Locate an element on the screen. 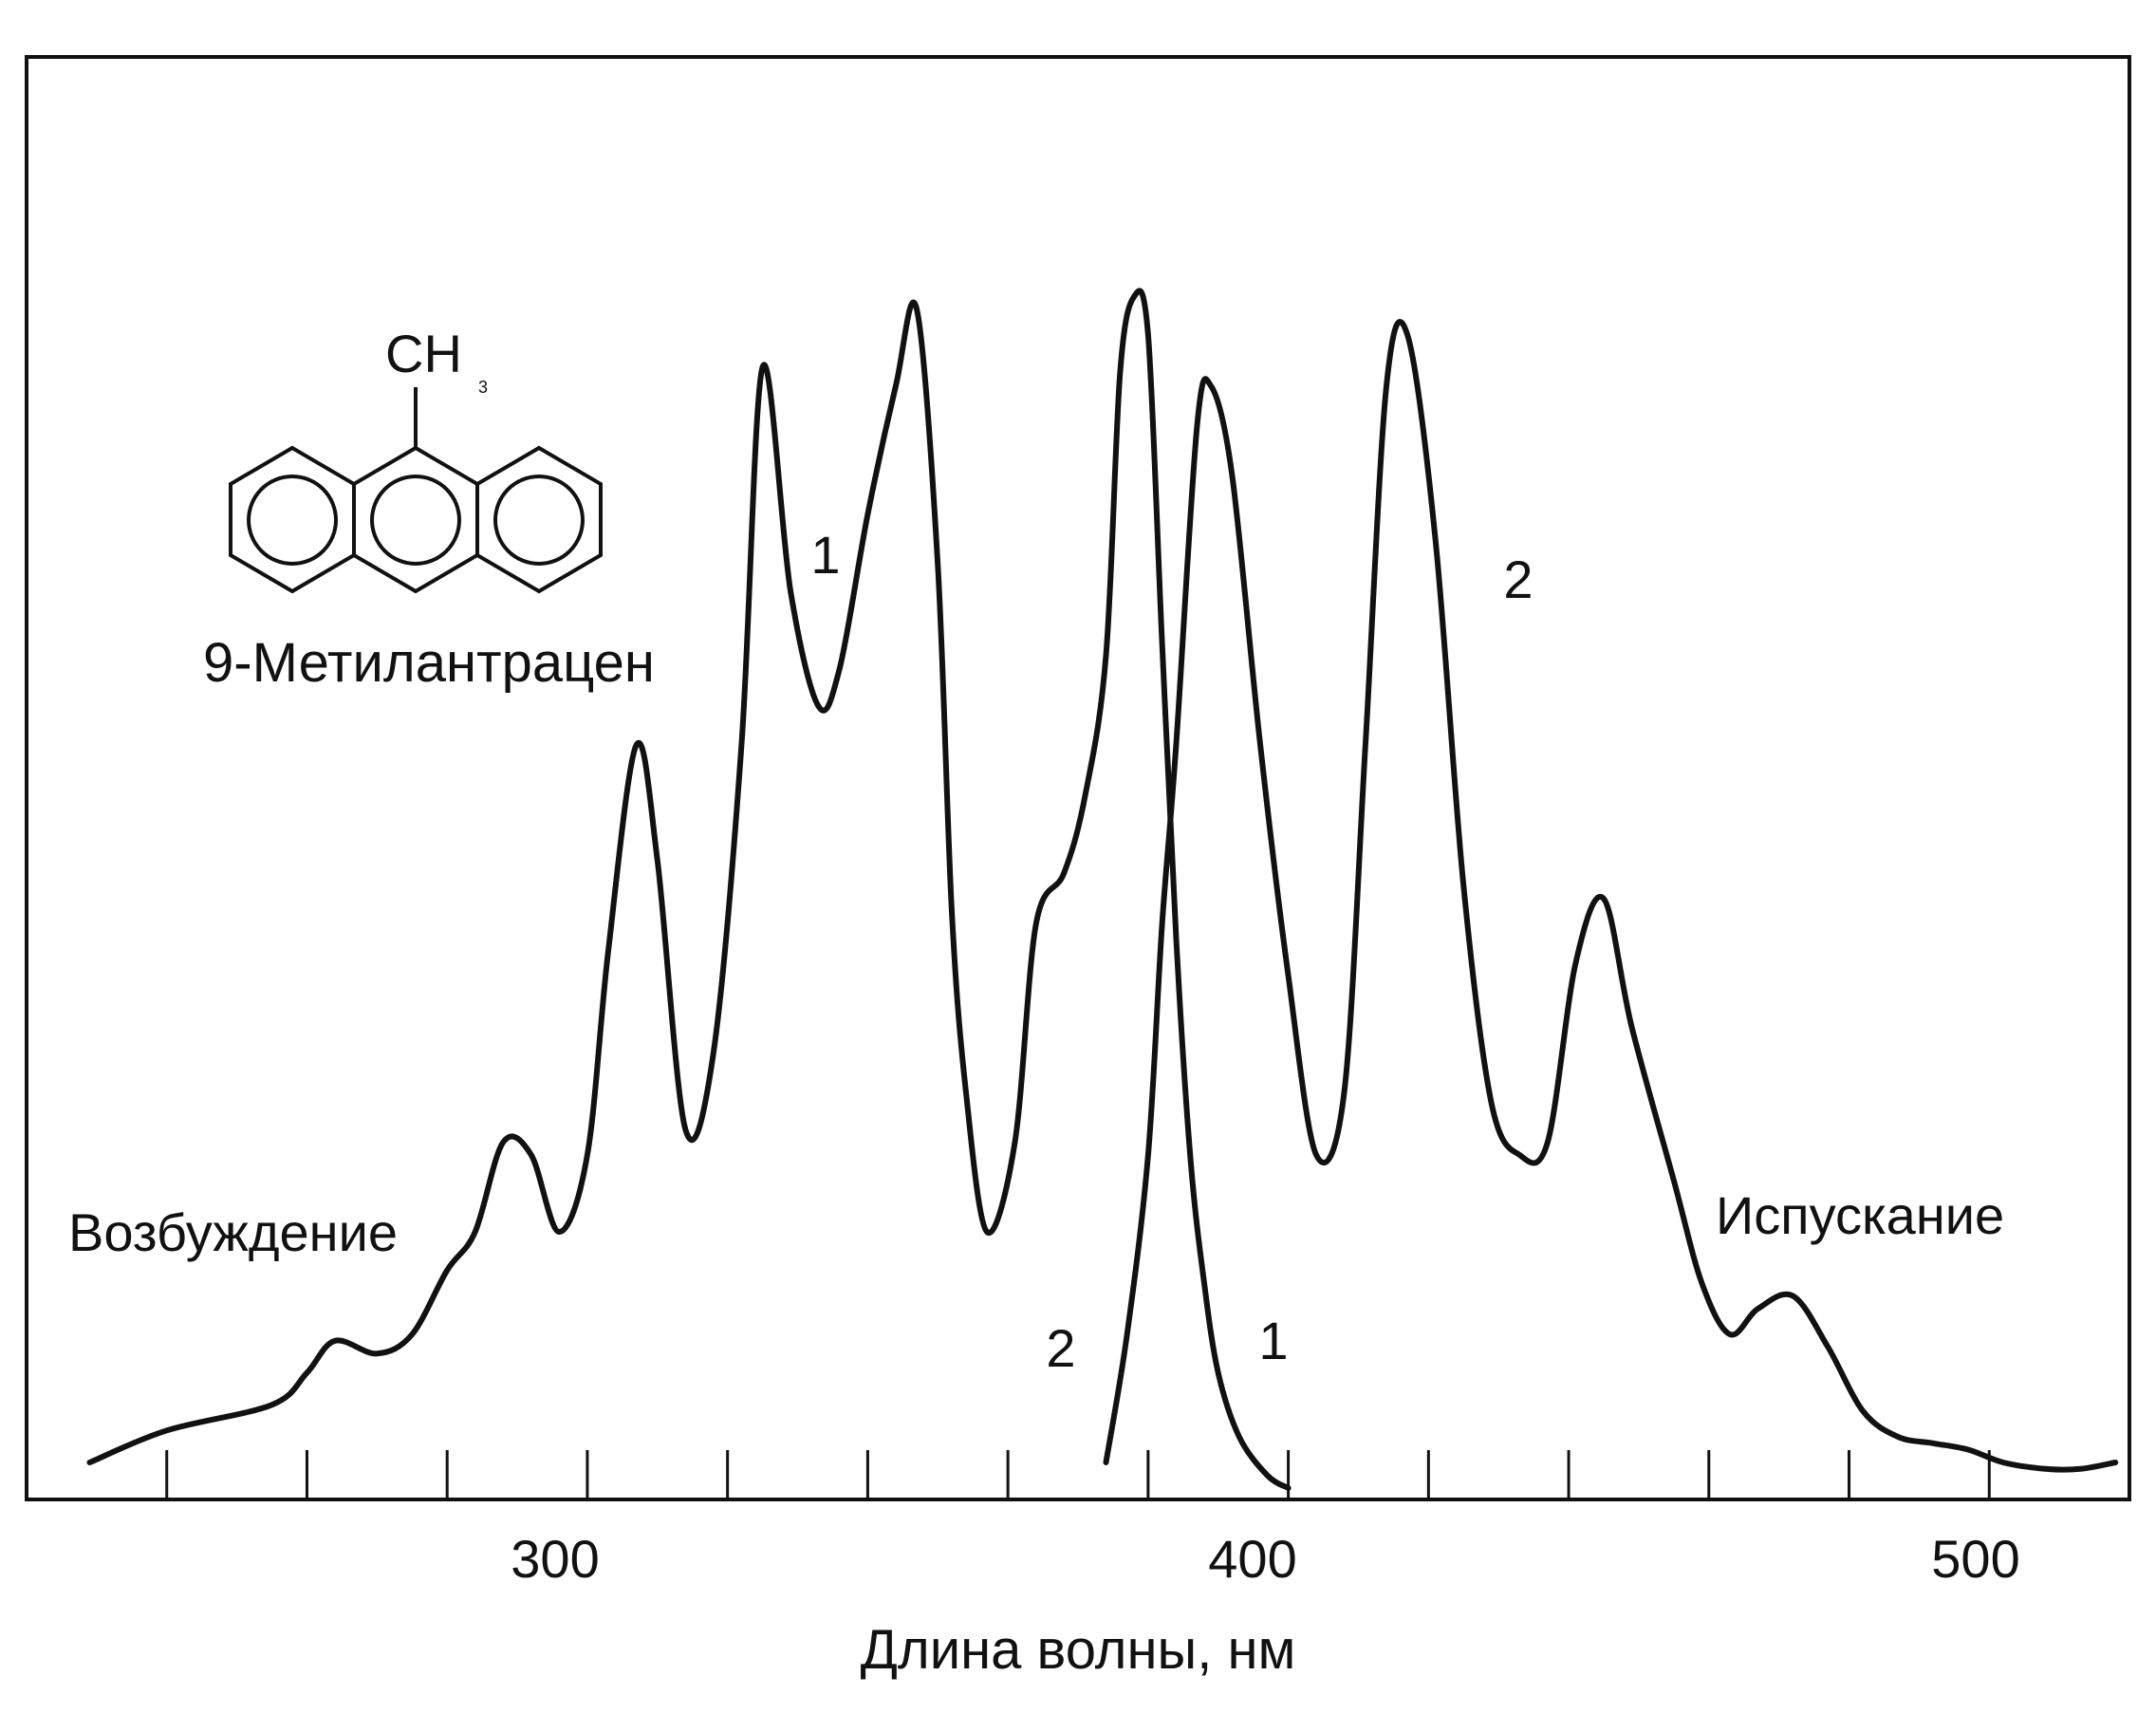  aromatic-circle-right is located at coordinates (539, 520).